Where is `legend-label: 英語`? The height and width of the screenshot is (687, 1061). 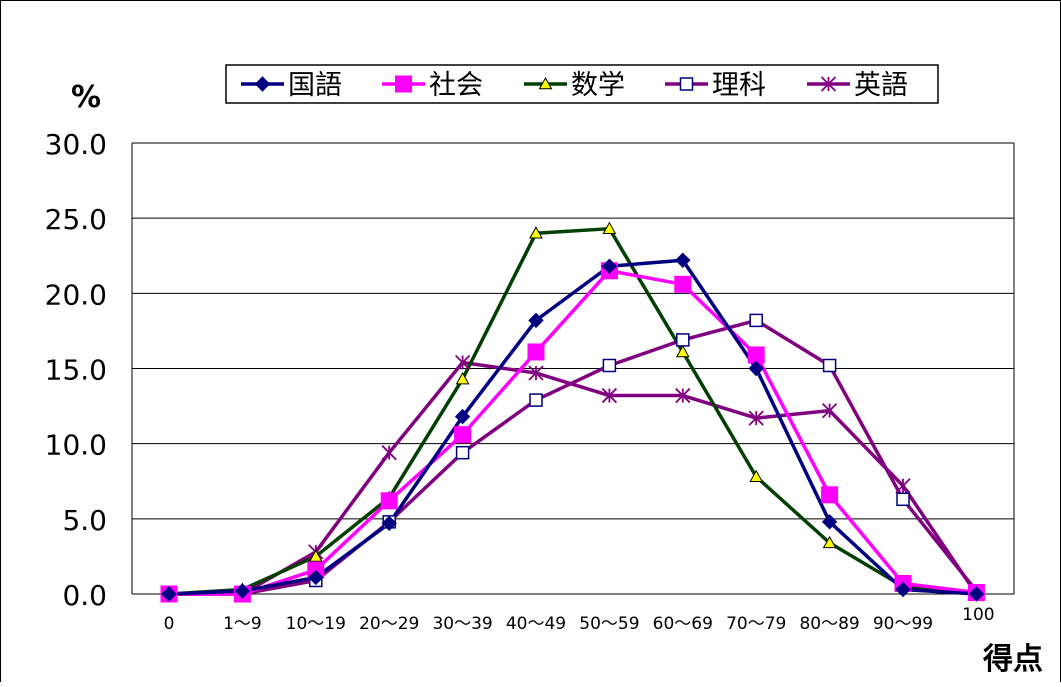
legend-label: 英語 is located at coordinates (881, 85).